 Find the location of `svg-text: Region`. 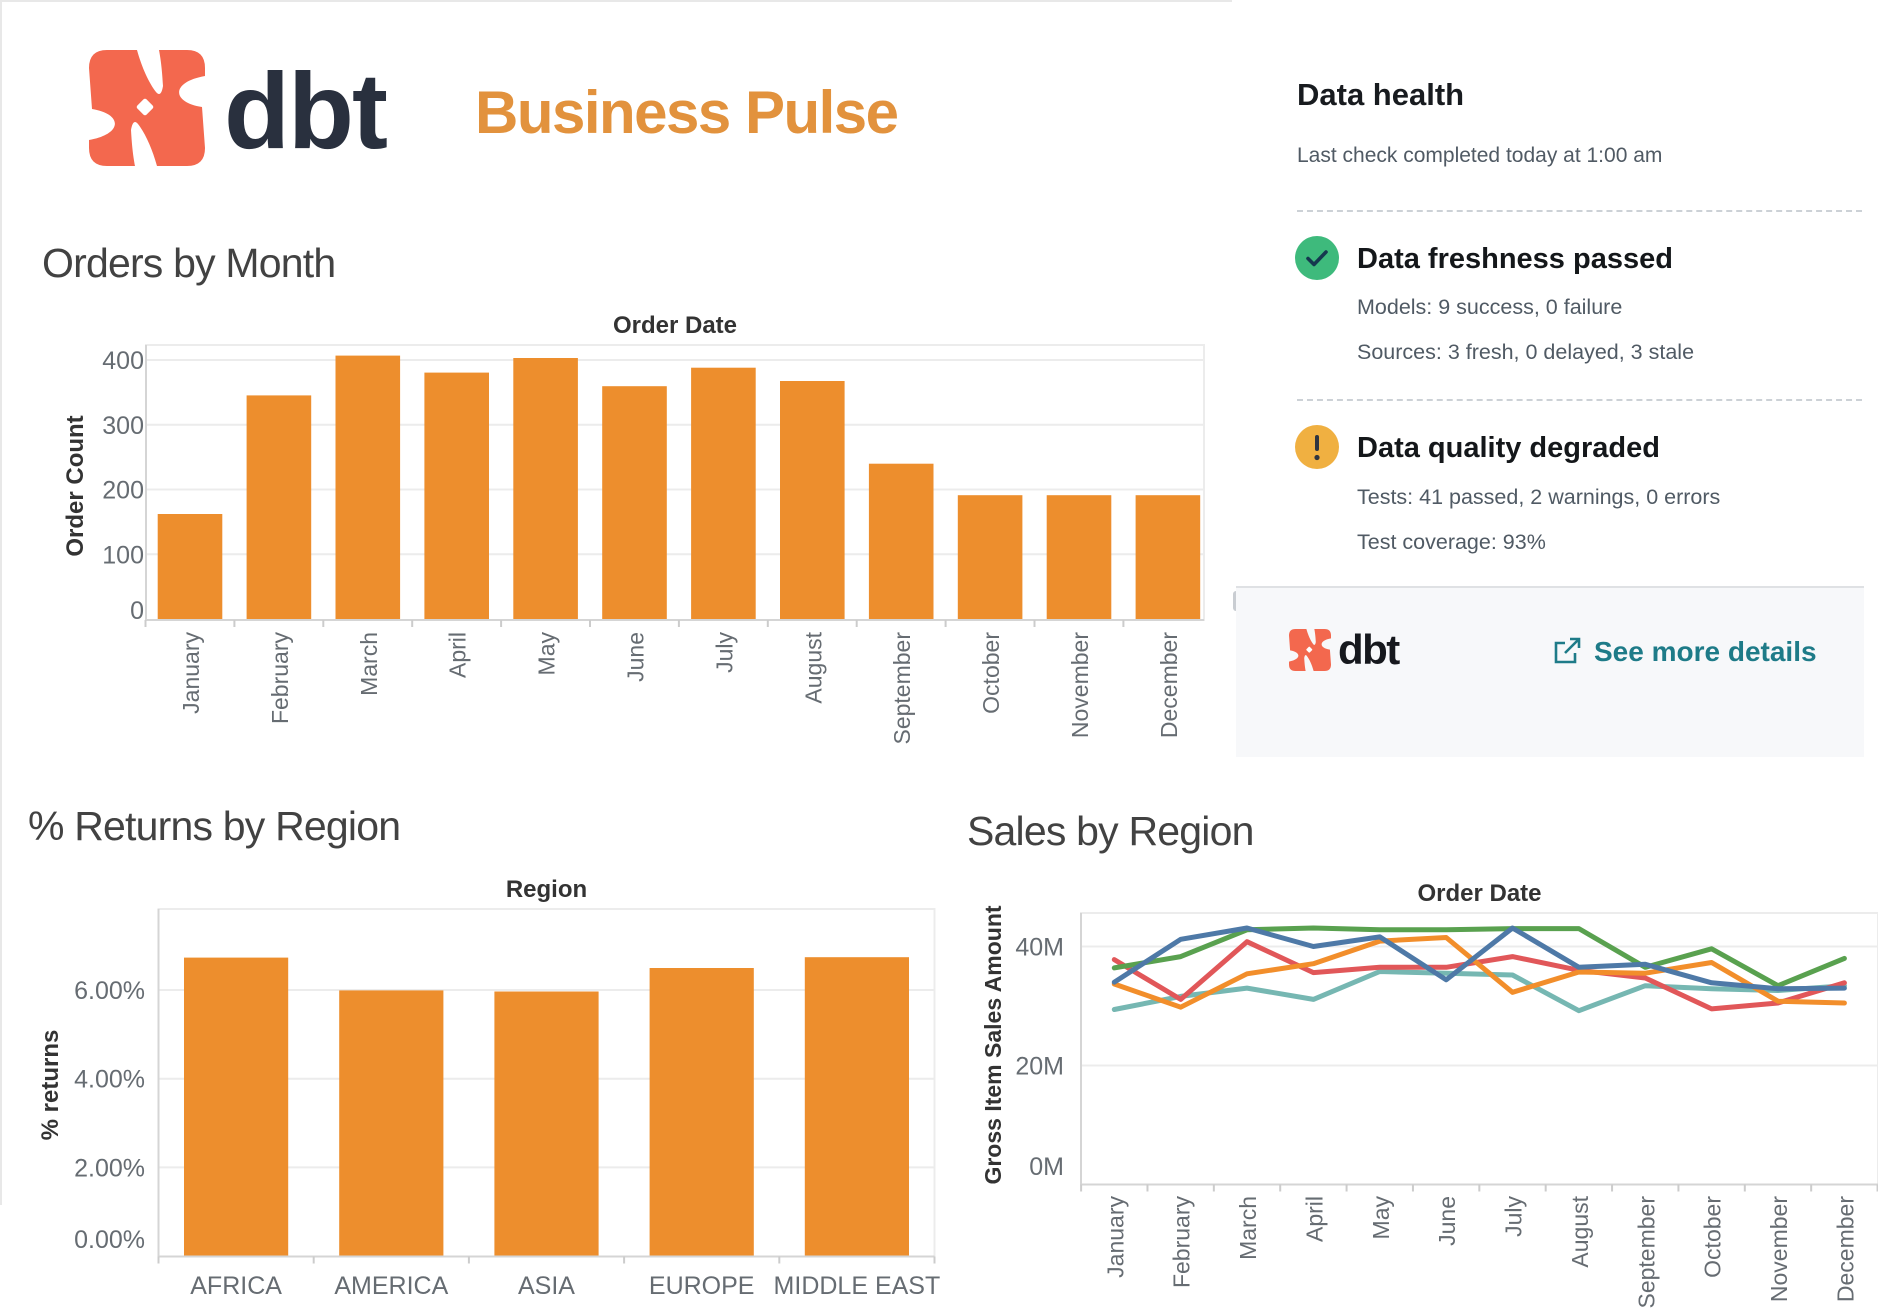

svg-text: Region is located at coordinates (546, 889).